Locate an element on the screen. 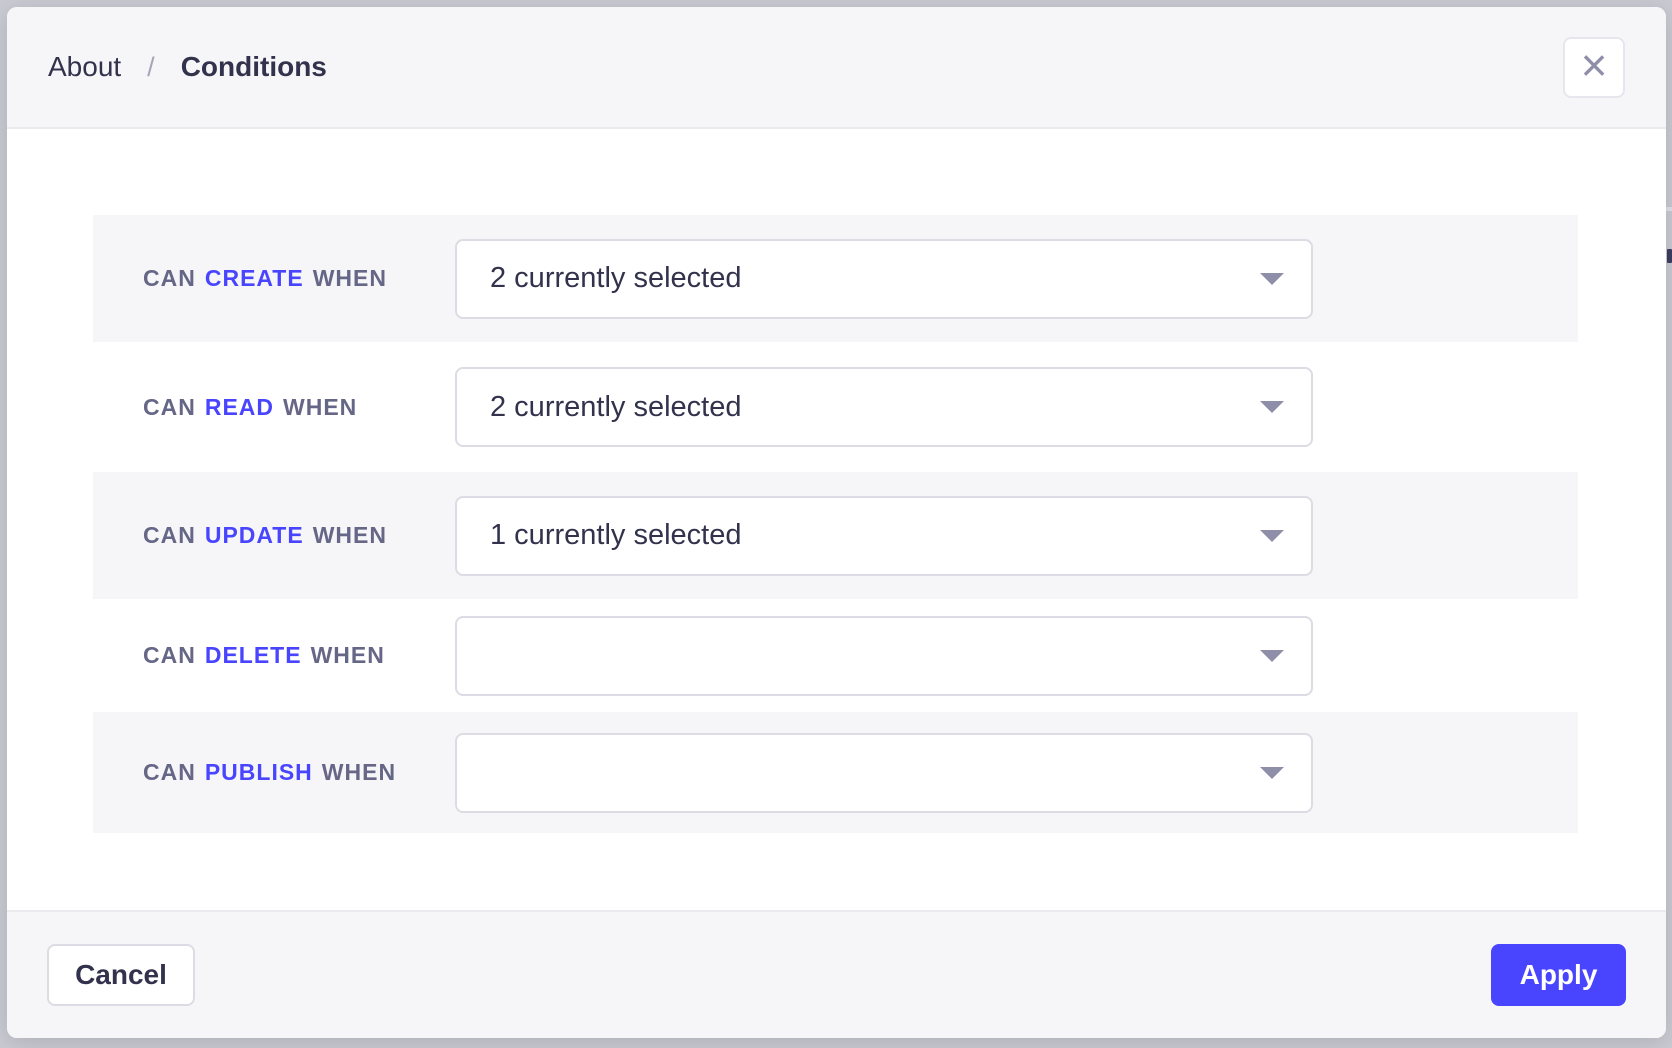 Image resolution: width=1672 pixels, height=1048 pixels. close-button: × is located at coordinates (1594, 67).